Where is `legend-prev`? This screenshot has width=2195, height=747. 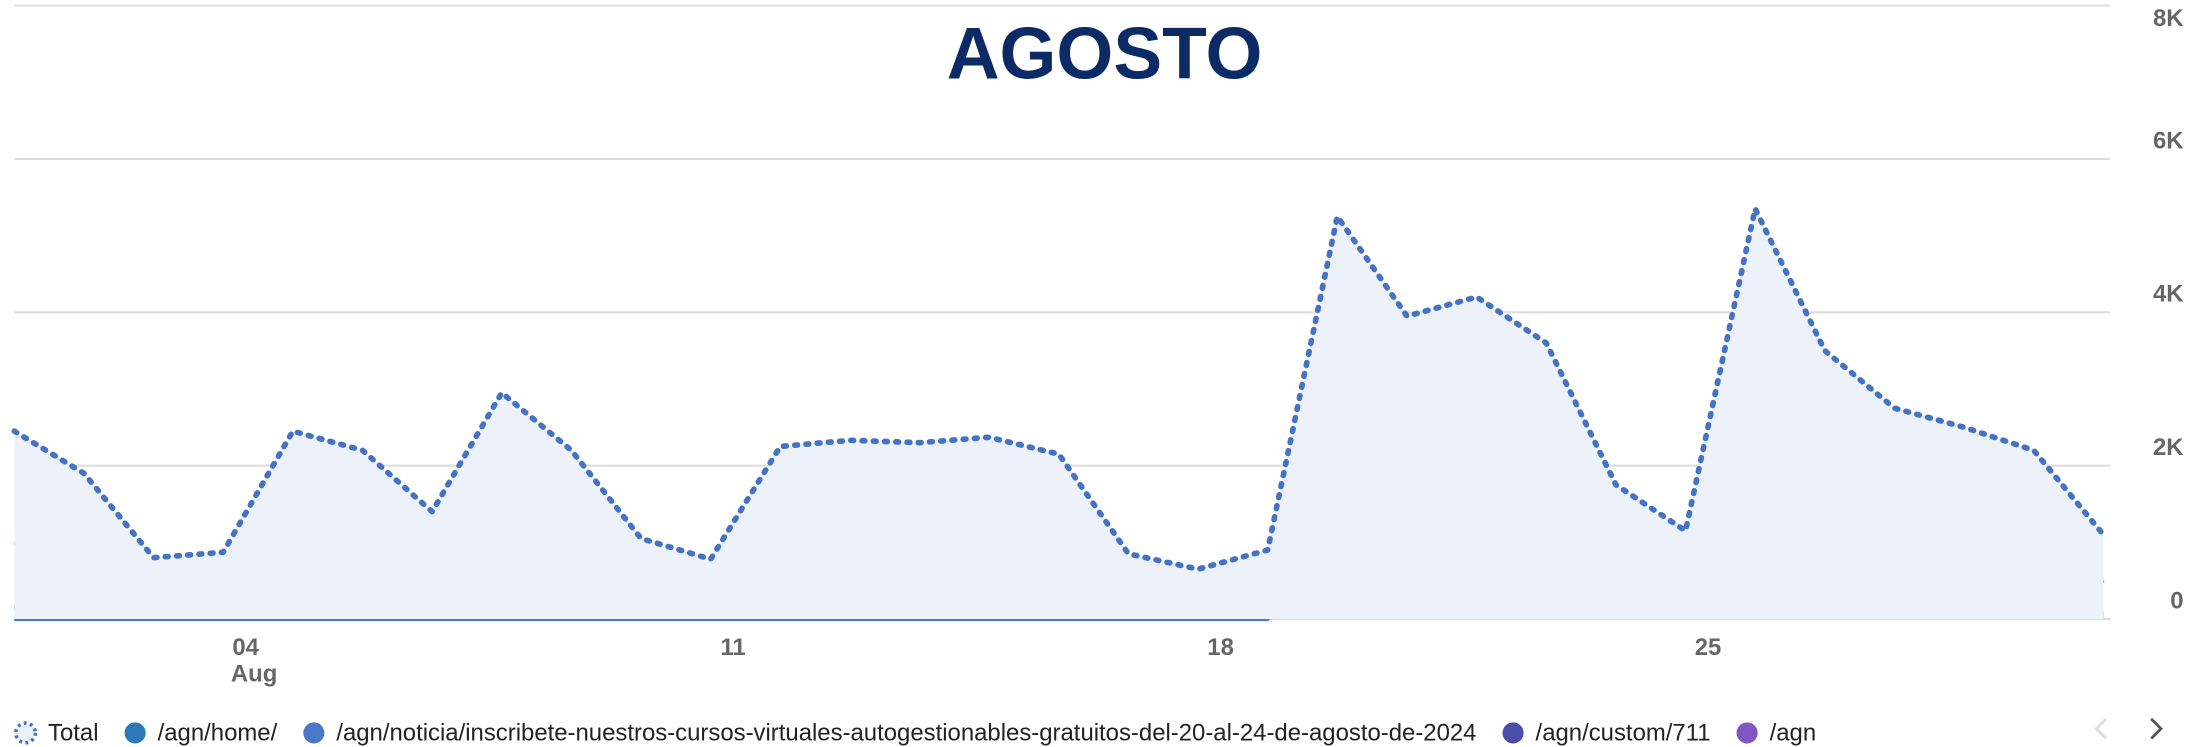
legend-prev is located at coordinates (2101, 728).